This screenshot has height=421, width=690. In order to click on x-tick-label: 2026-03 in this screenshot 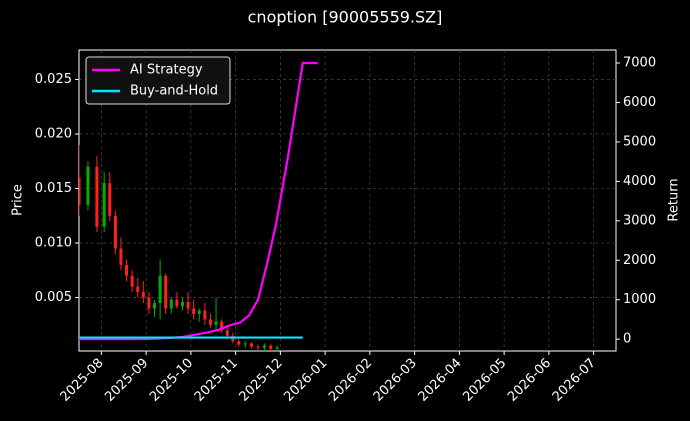, I will do `click(395, 380)`.